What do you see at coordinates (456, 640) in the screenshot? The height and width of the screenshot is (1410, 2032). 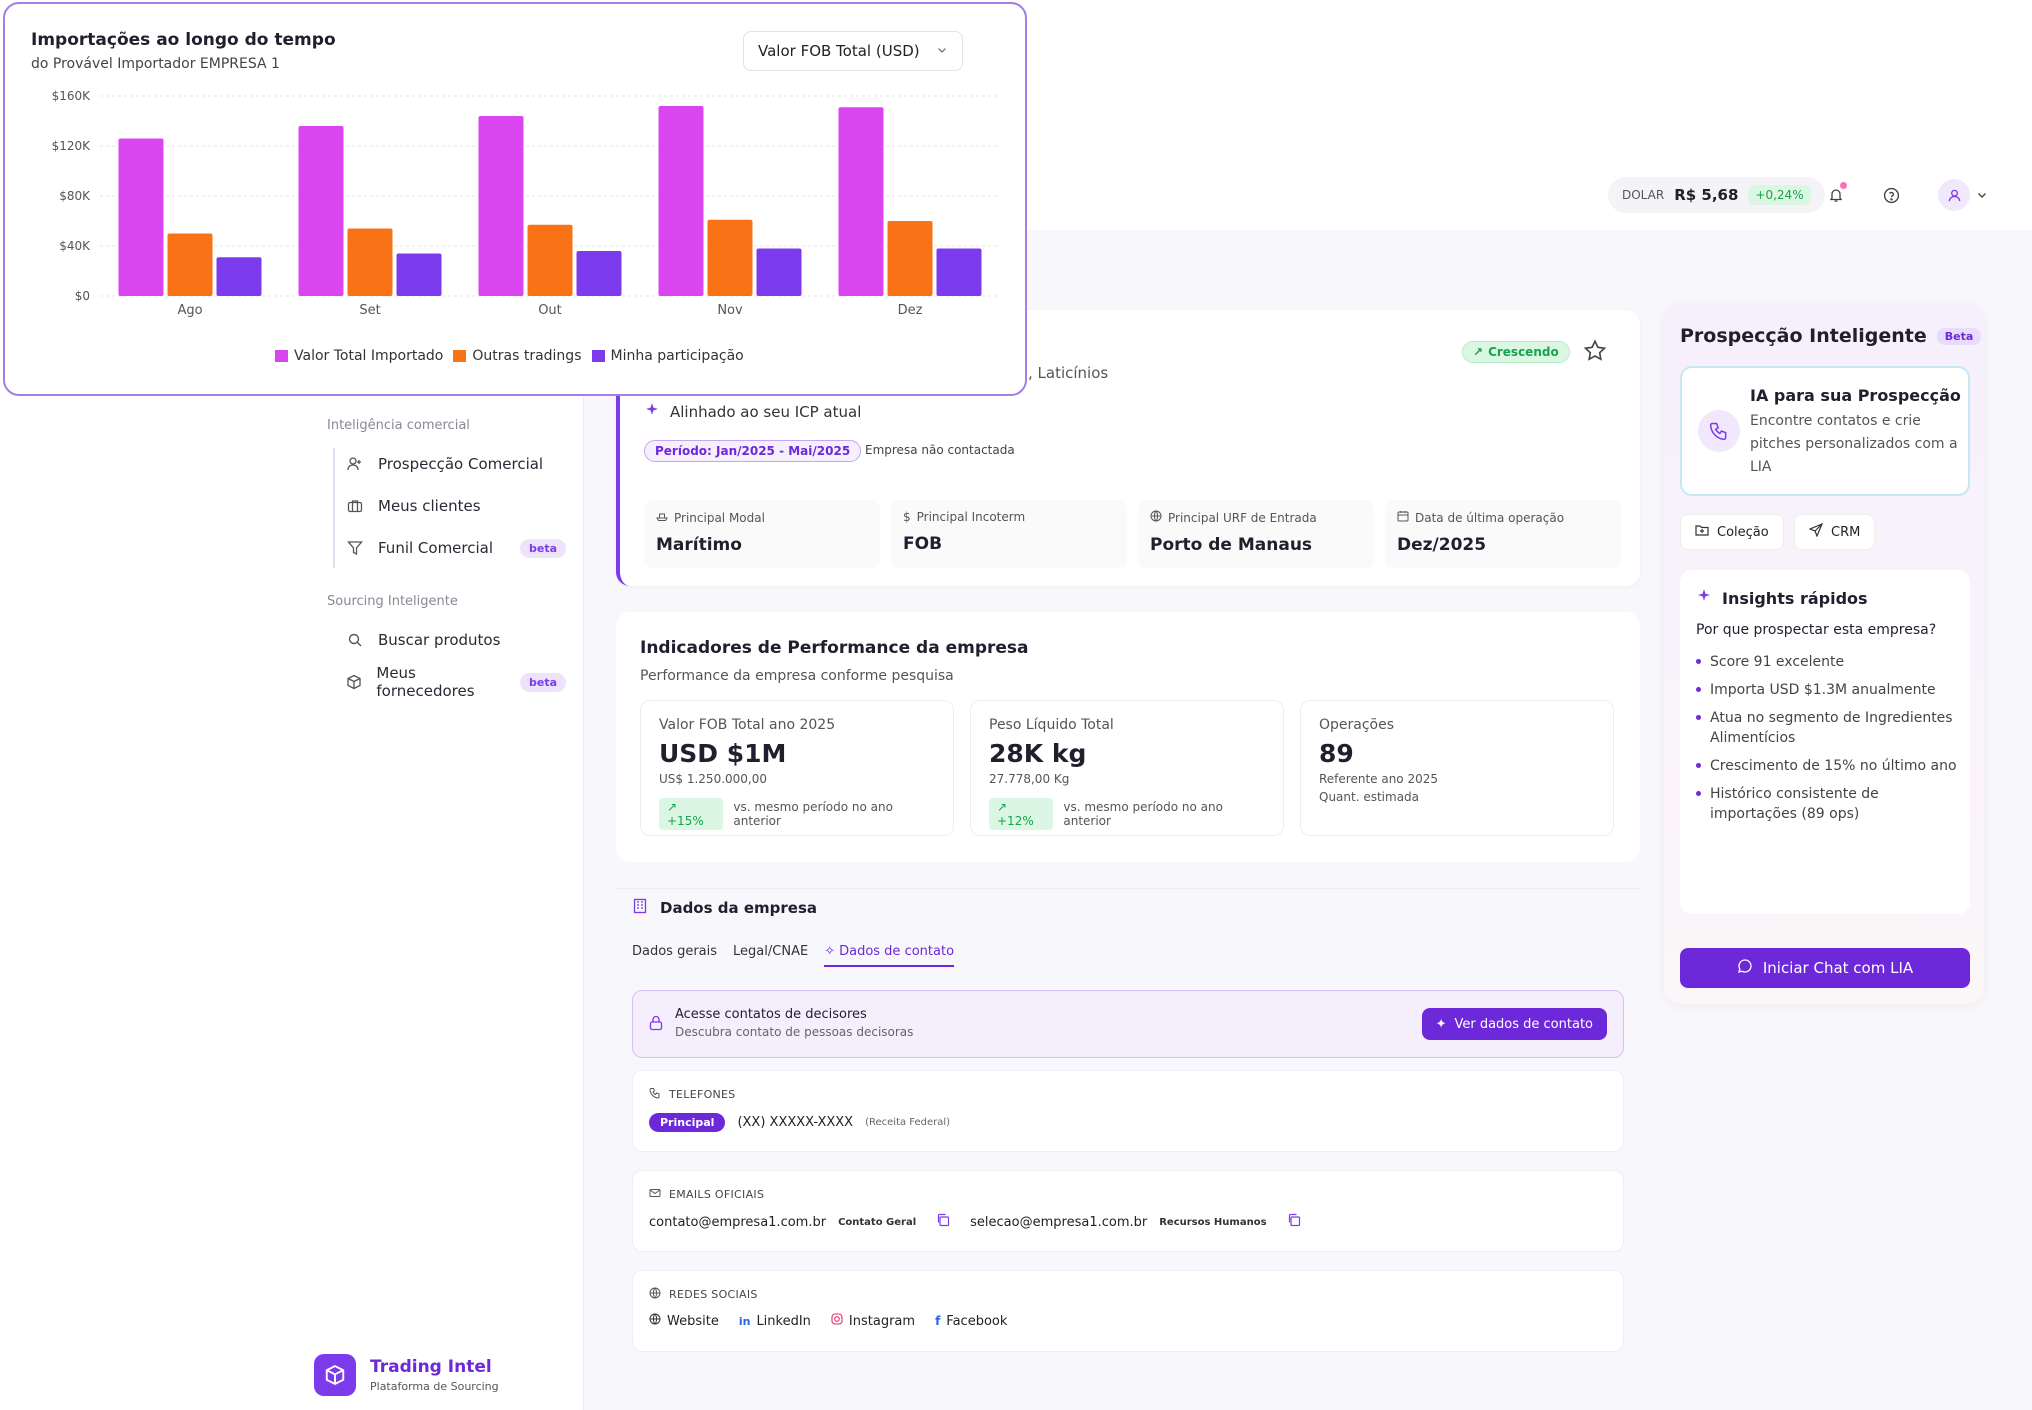 I see `sidebar-item-buscar-produtos: Buscar produtos` at bounding box center [456, 640].